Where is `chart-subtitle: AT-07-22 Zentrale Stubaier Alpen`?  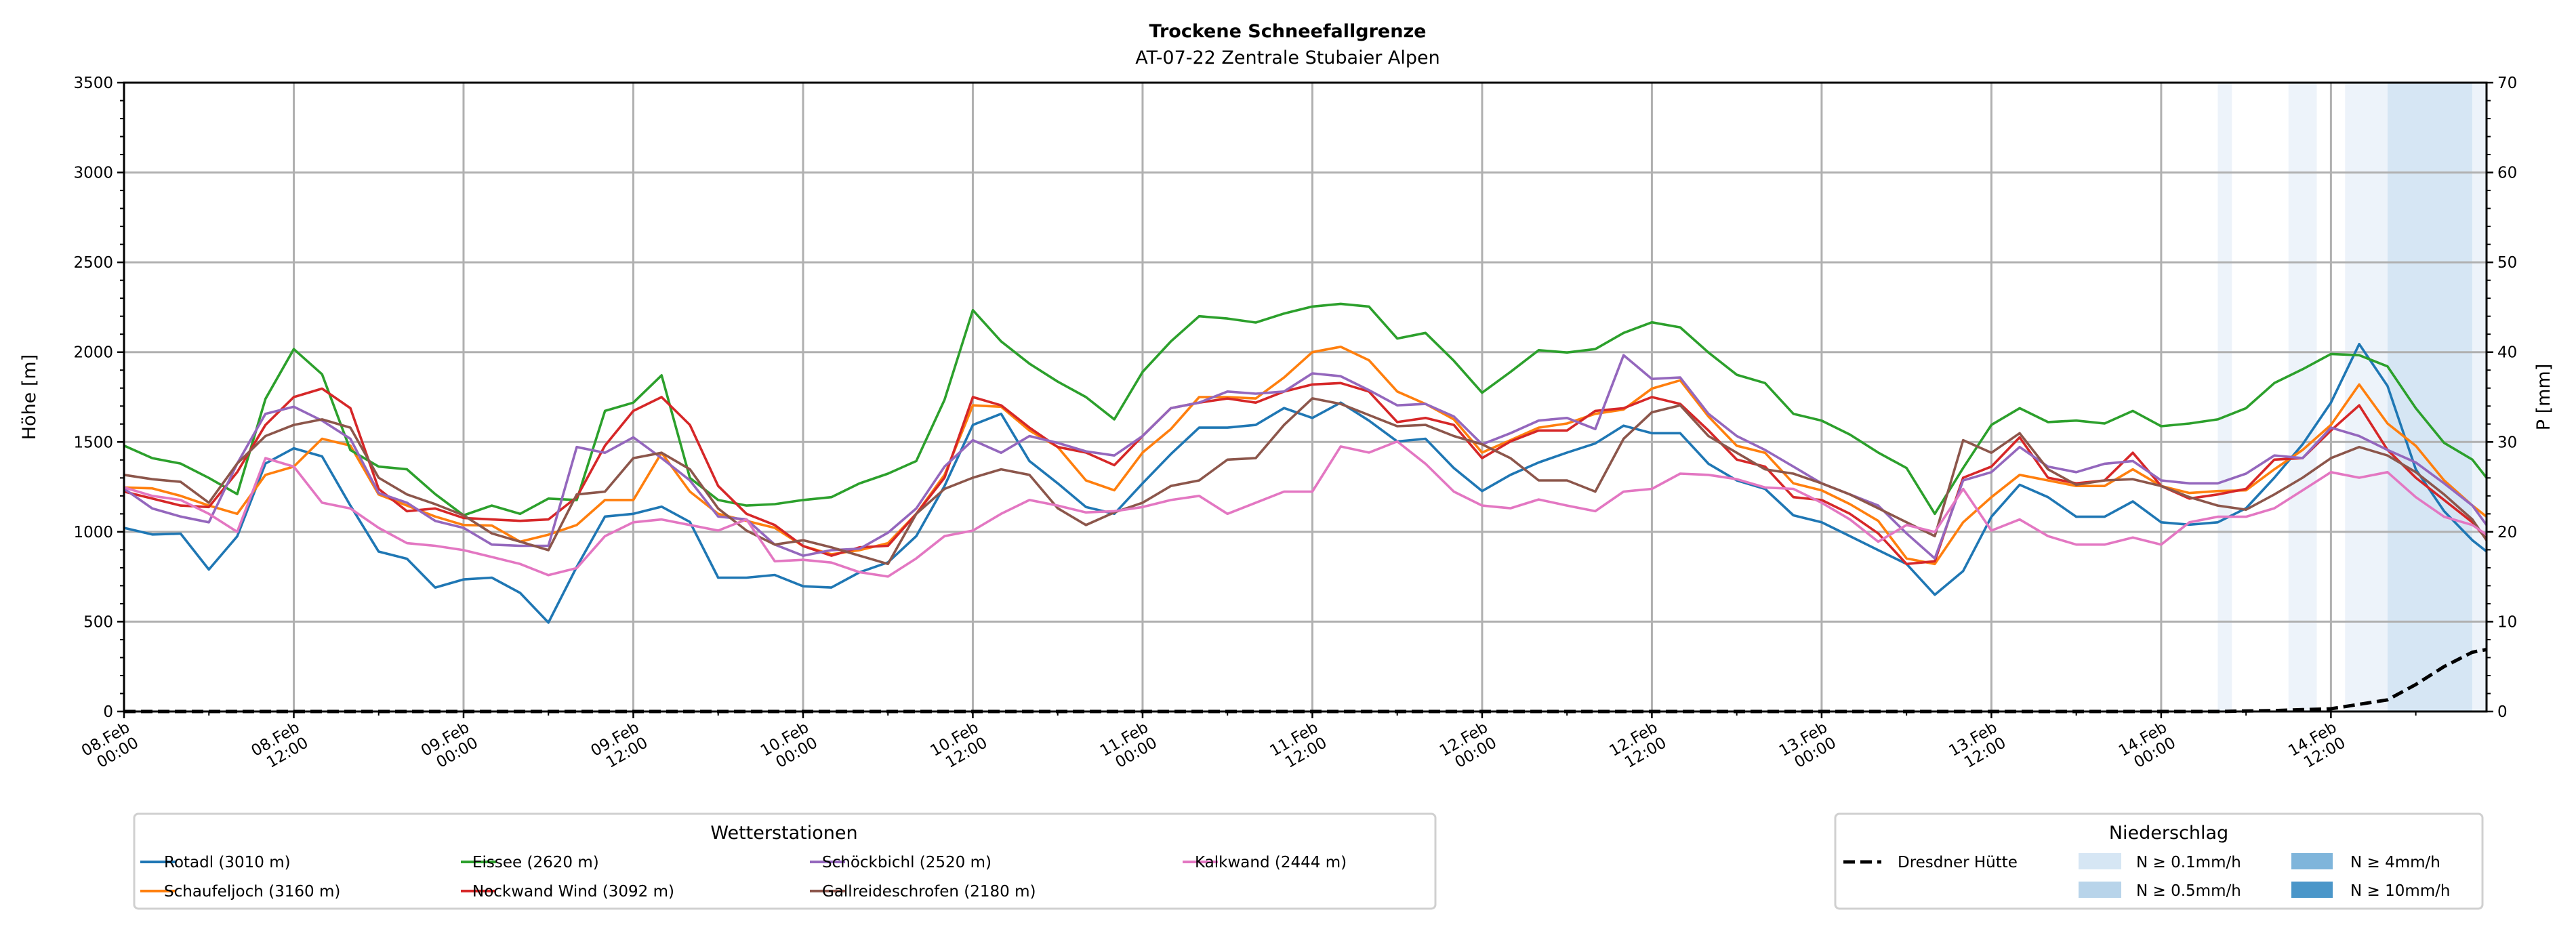
chart-subtitle: AT-07-22 Zentrale Stubaier Alpen is located at coordinates (1287, 57).